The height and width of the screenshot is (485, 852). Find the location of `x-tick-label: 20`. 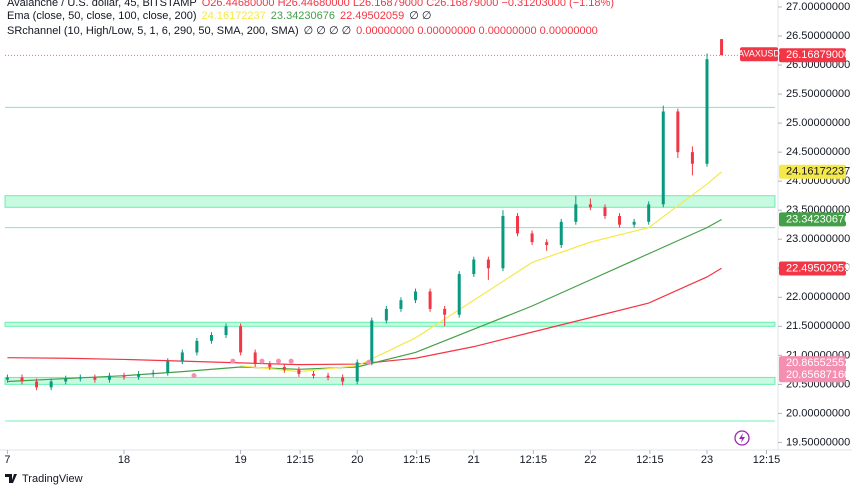

x-tick-label: 20 is located at coordinates (357, 460).